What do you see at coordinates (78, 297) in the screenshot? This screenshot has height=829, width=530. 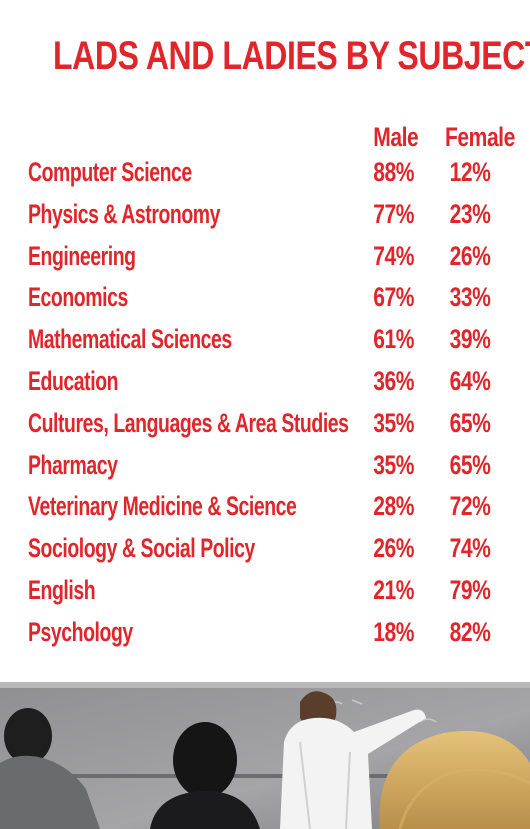 I see `subject-label: Economics` at bounding box center [78, 297].